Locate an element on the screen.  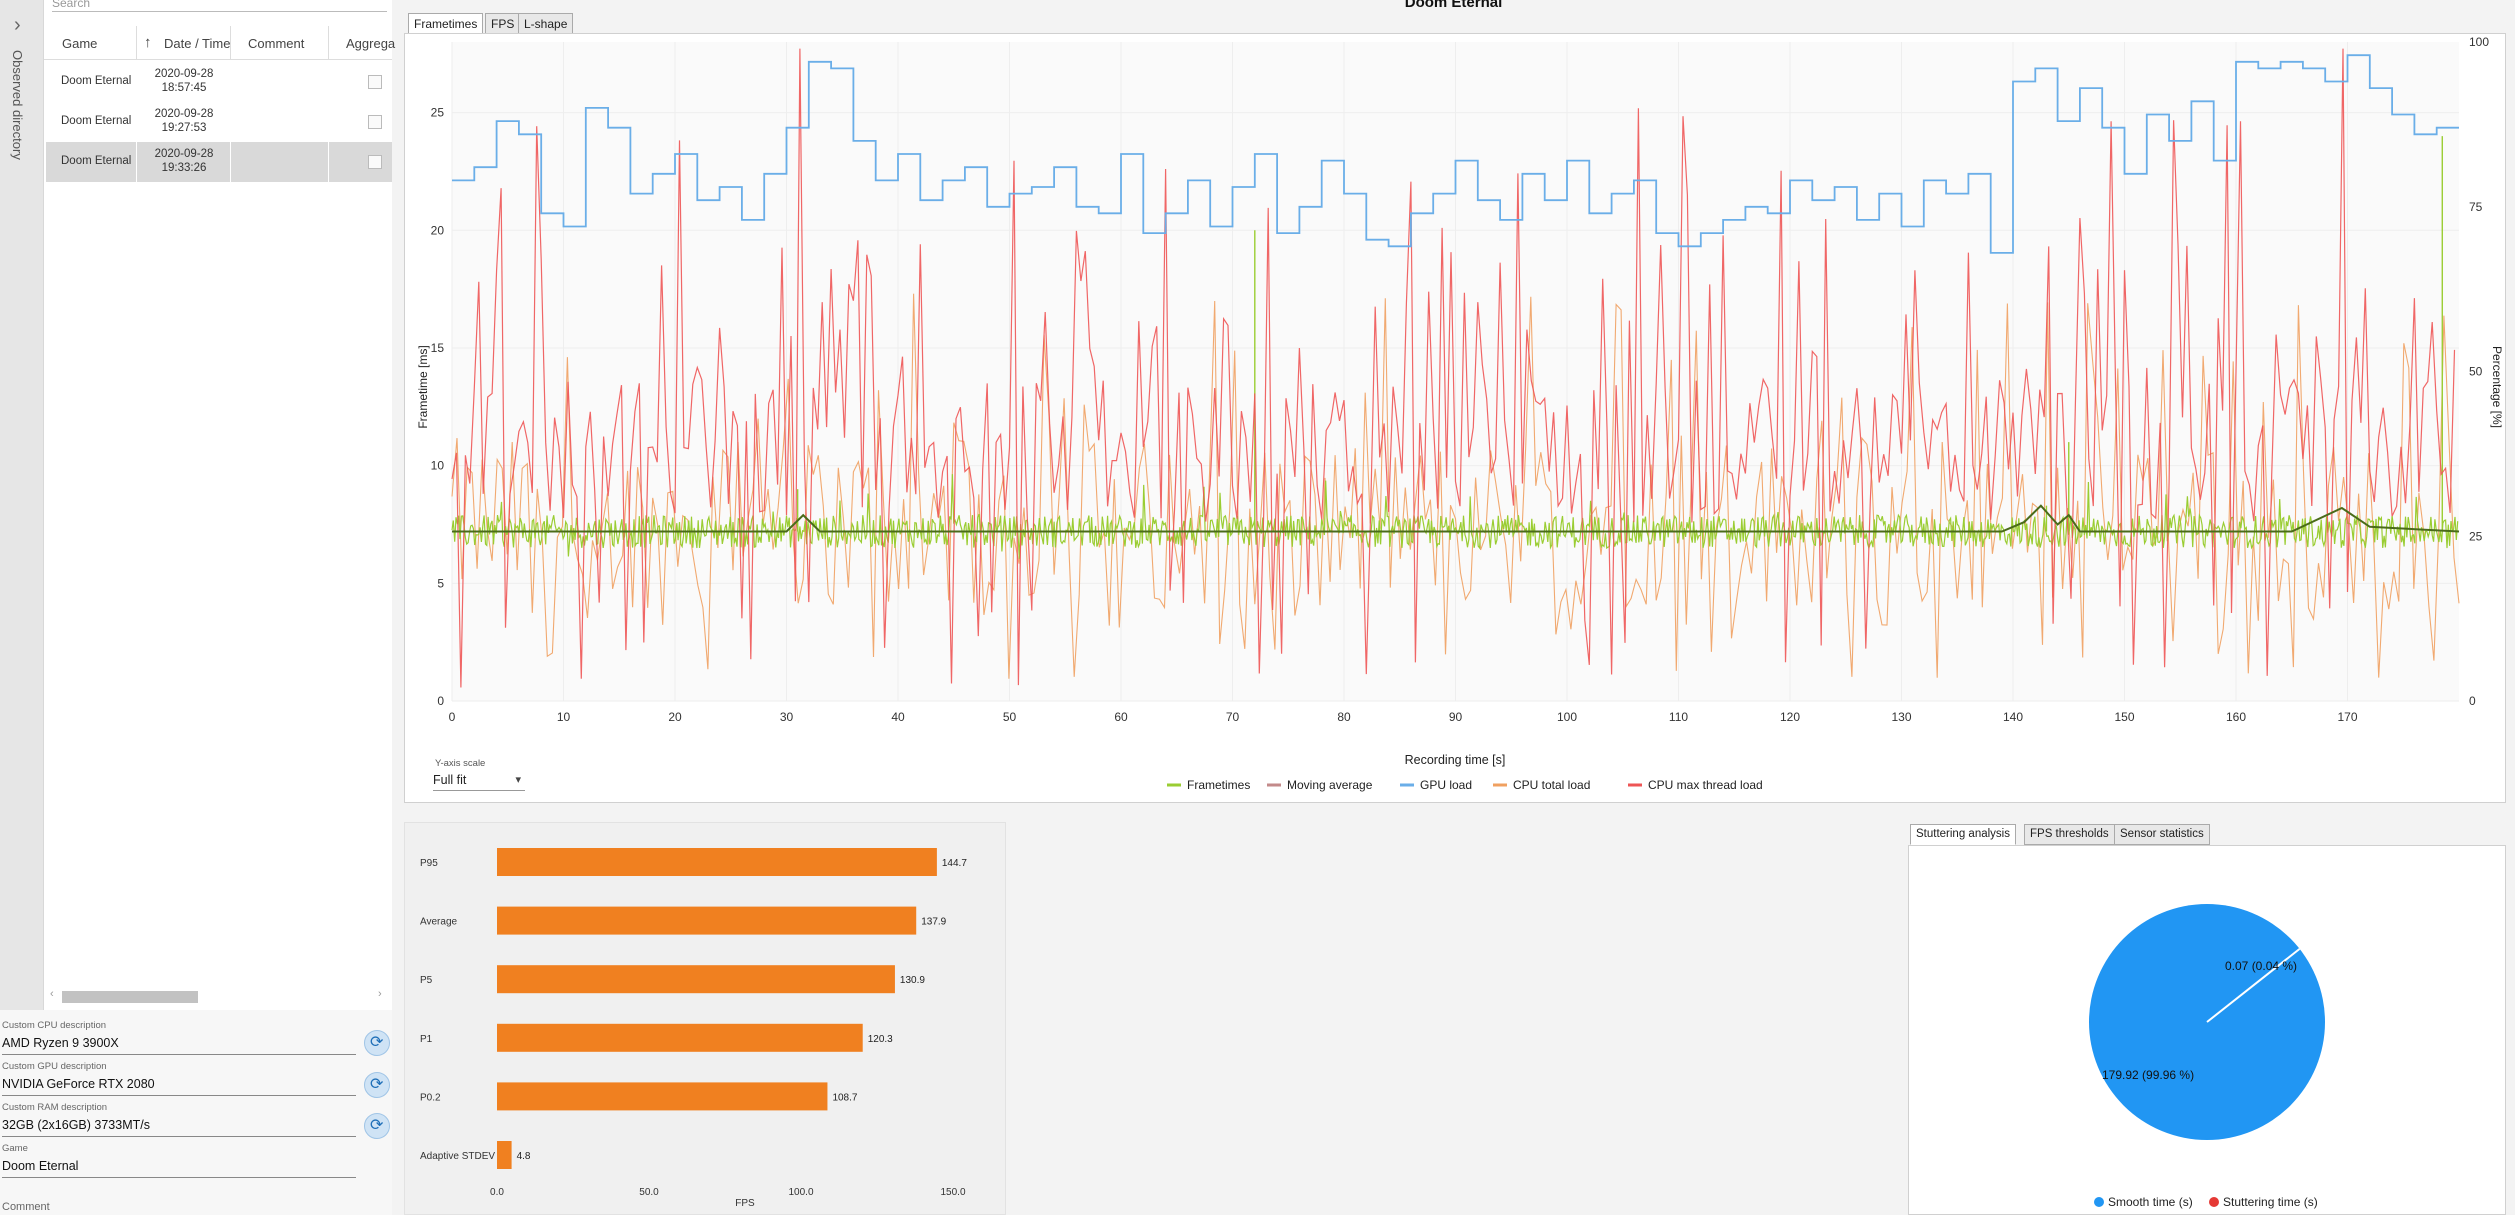
x-tick-label: 40 is located at coordinates (898, 717).